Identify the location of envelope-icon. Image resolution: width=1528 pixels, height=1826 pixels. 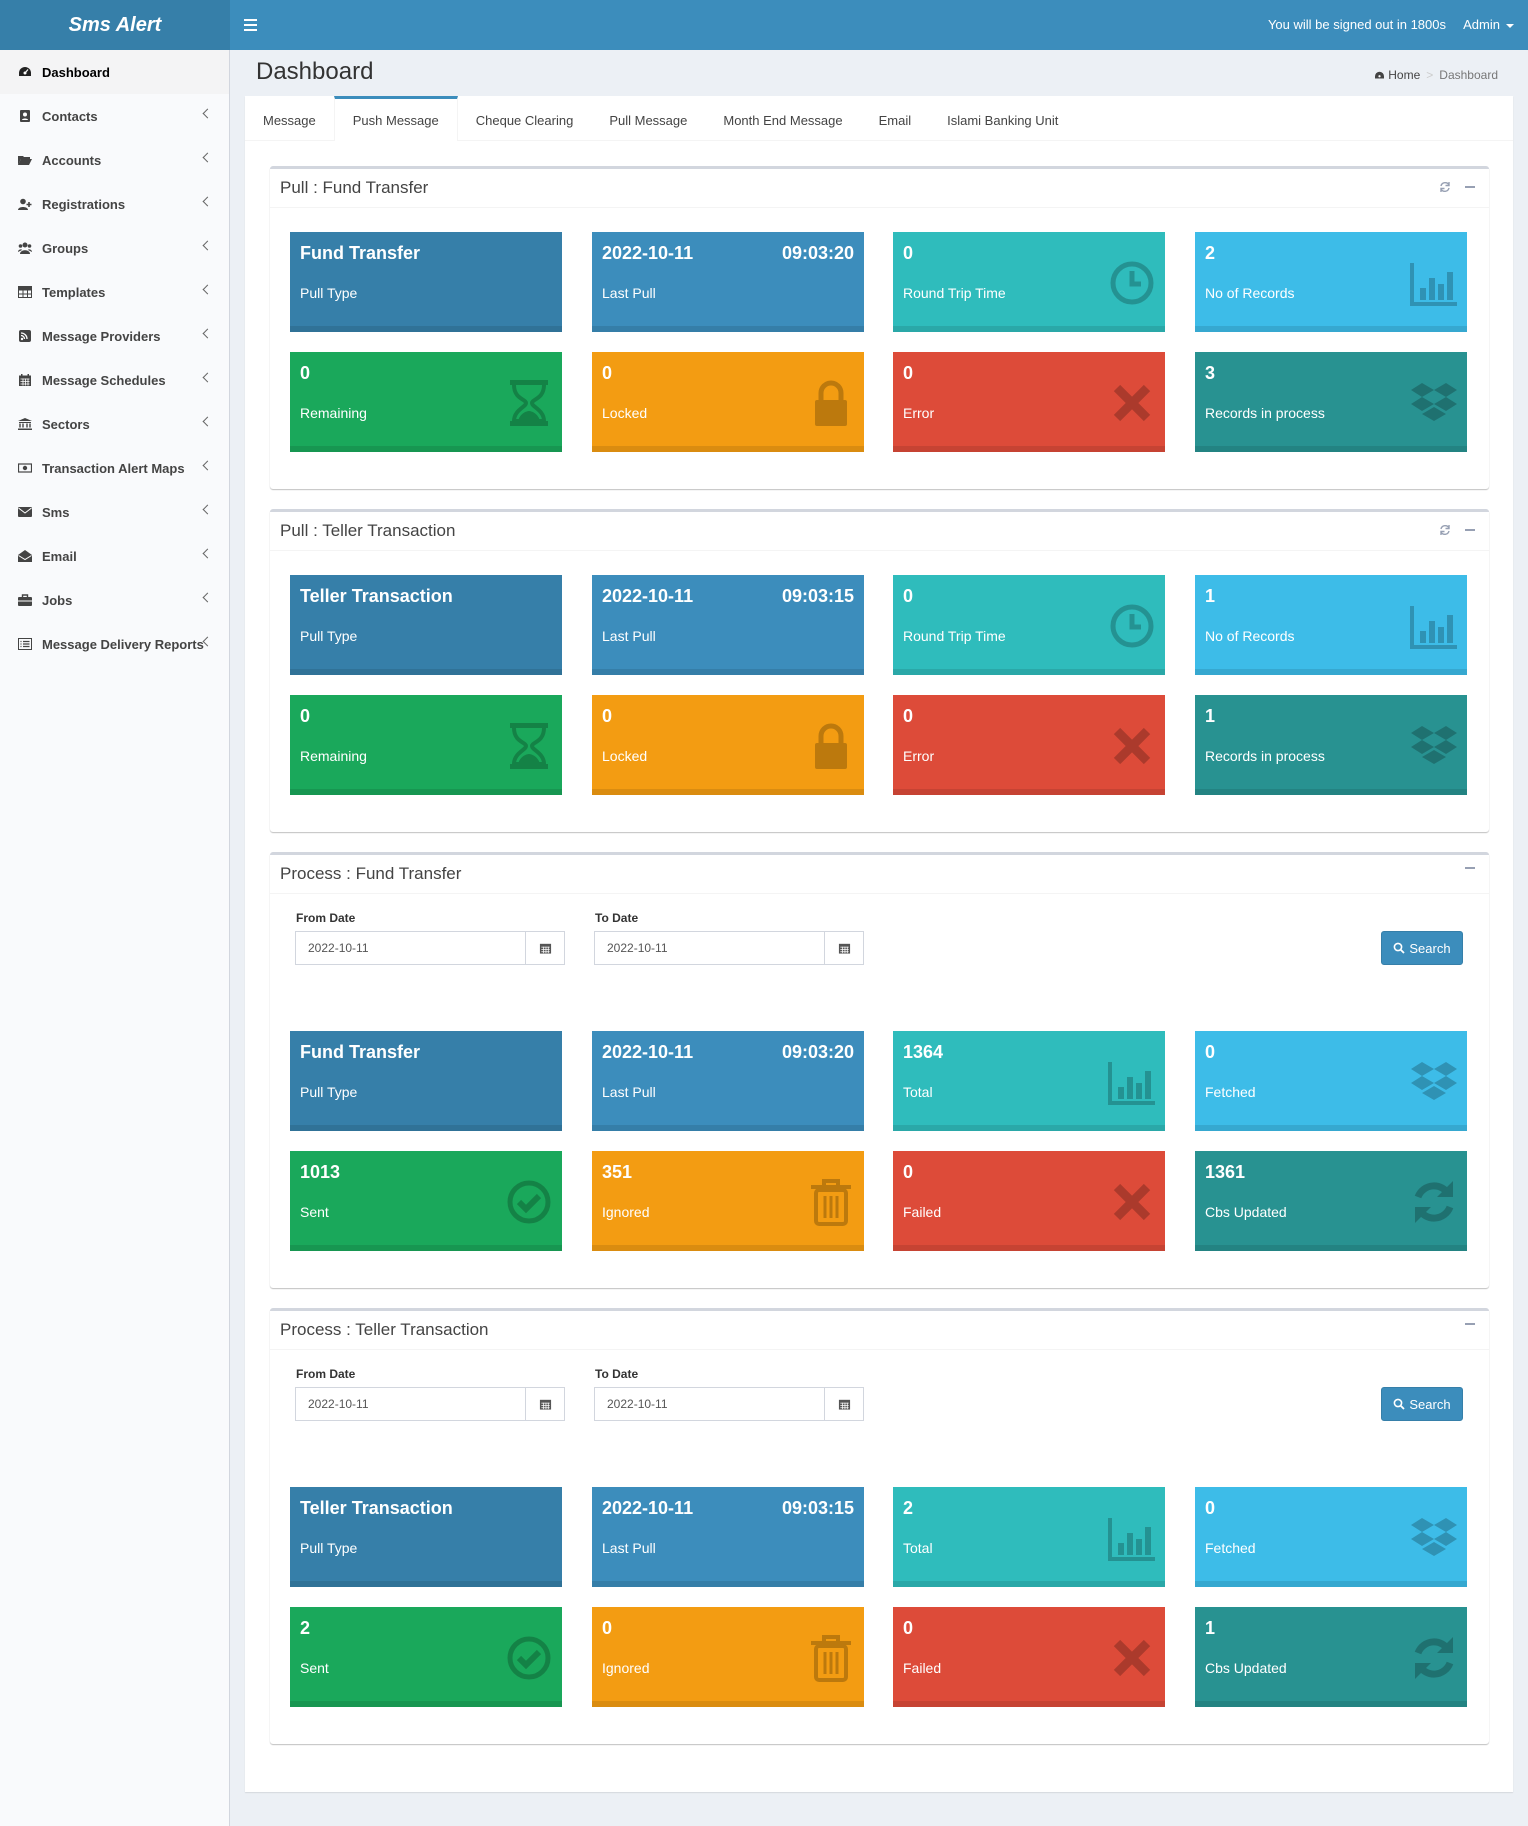
(25, 512).